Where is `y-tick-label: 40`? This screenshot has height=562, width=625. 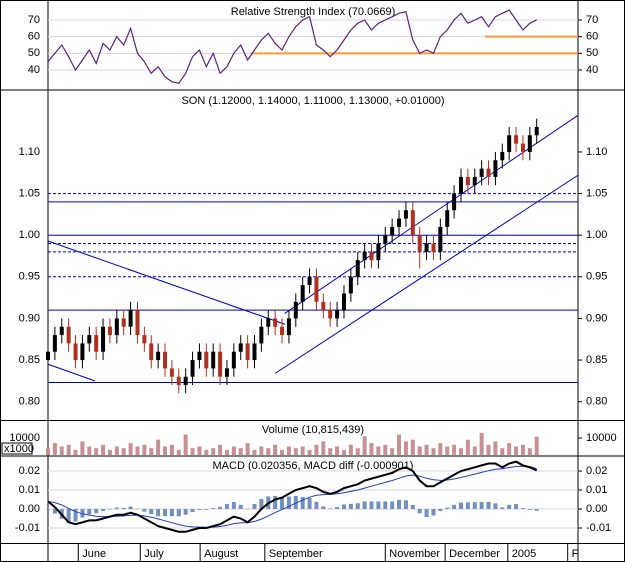 y-tick-label: 40 is located at coordinates (34, 70).